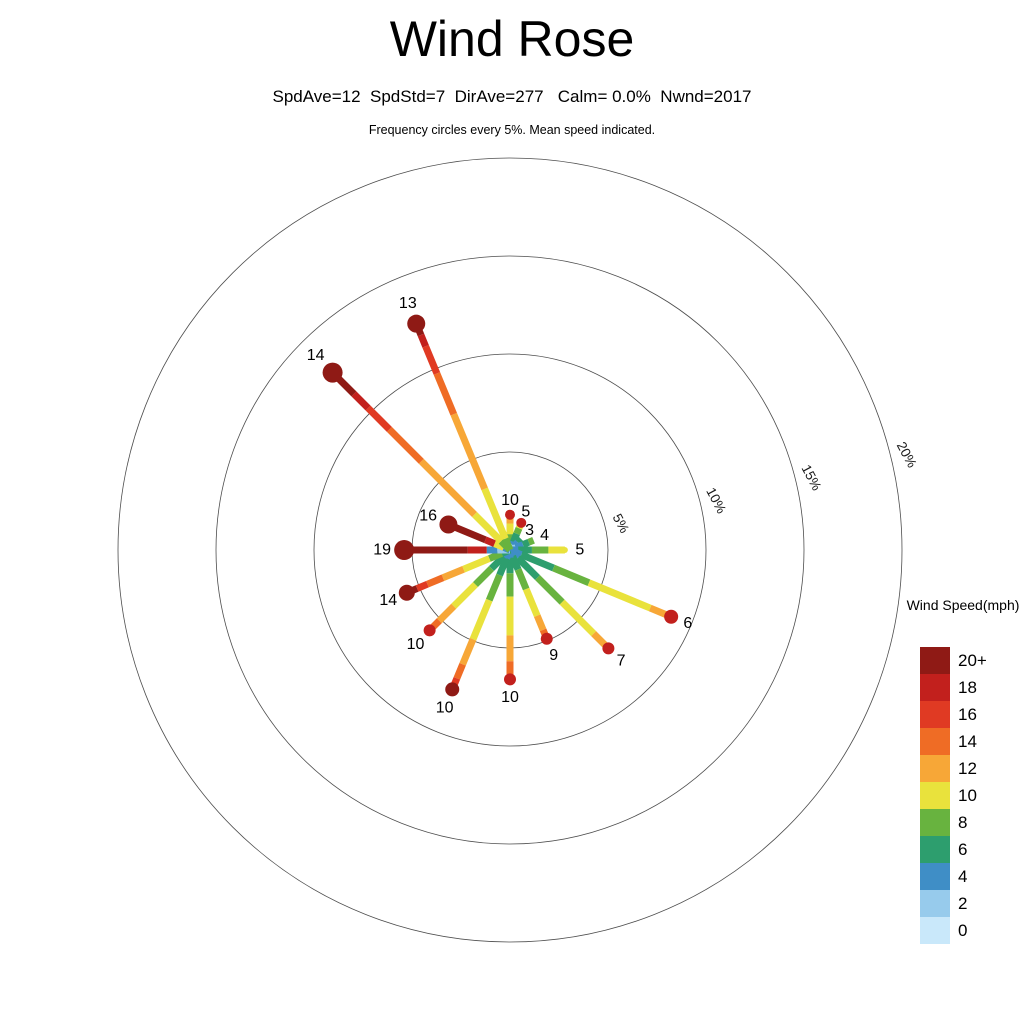  I want to click on legend-entry: 14, so click(971, 741).